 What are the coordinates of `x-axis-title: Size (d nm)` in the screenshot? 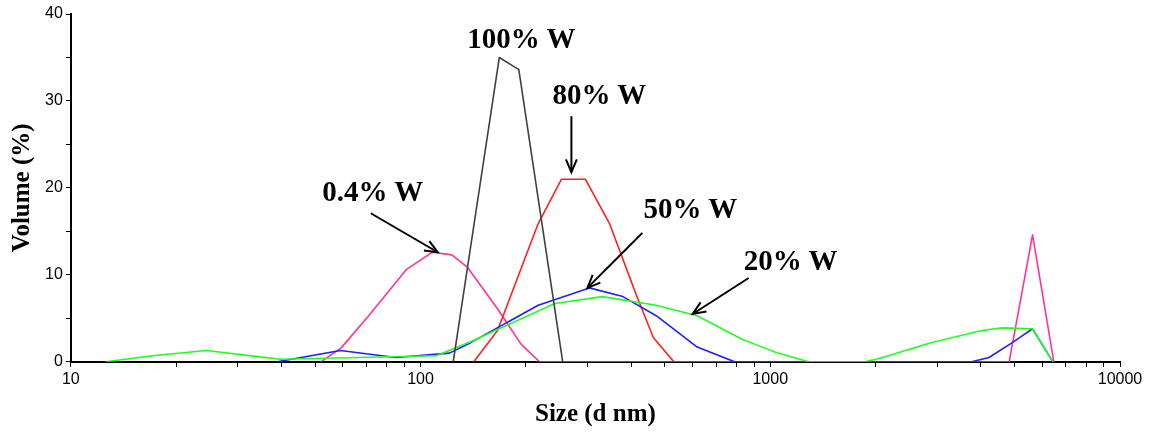 It's located at (595, 413).